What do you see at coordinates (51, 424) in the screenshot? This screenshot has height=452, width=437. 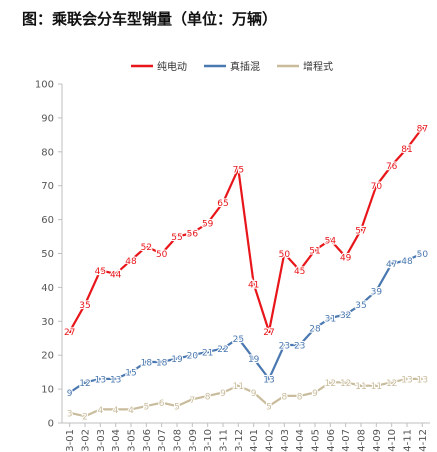 I see `y-tick-label: 0` at bounding box center [51, 424].